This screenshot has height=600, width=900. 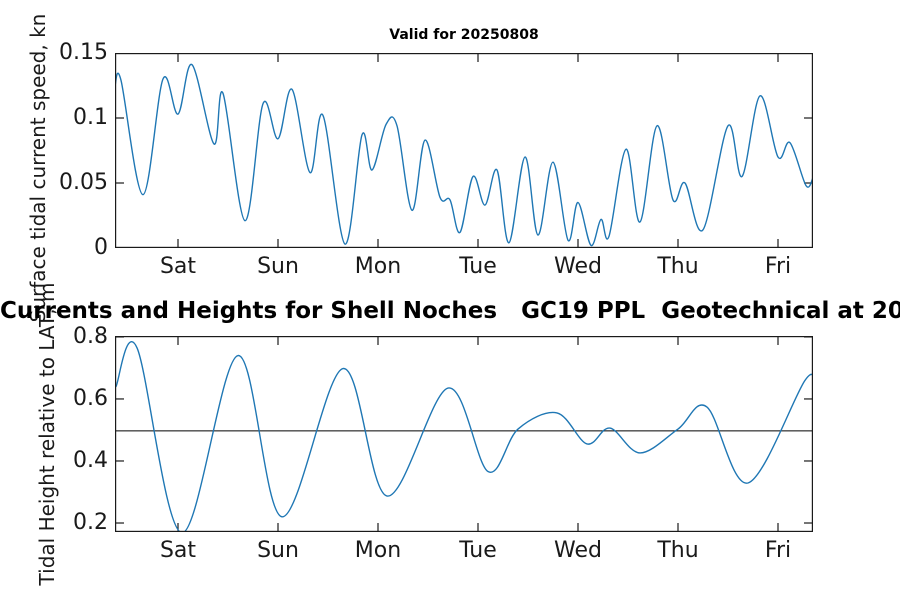 What do you see at coordinates (378, 550) in the screenshot?
I see `bottom-chart-xtick-mon: Mon` at bounding box center [378, 550].